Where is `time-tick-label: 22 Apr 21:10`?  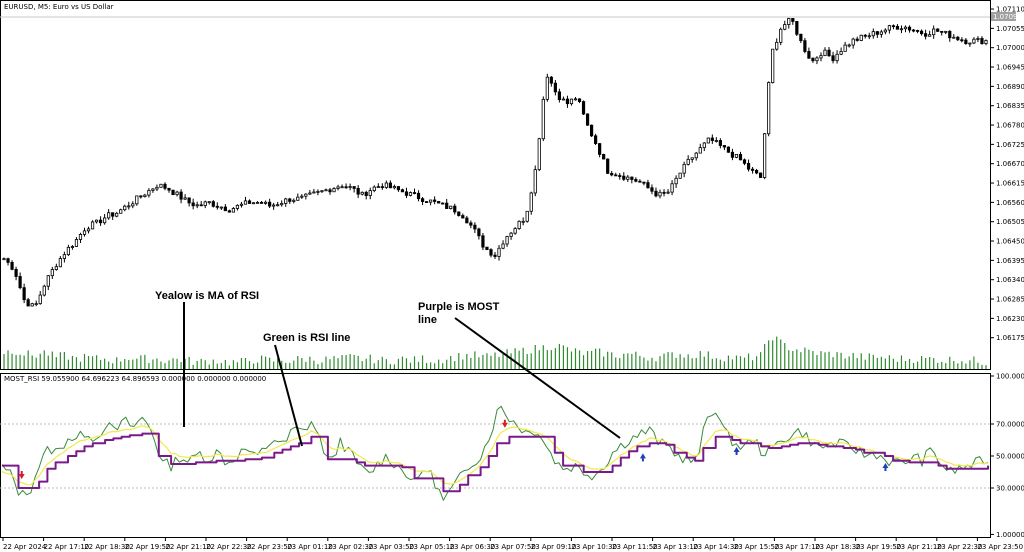 time-tick-label: 22 Apr 21:10 is located at coordinates (188, 547).